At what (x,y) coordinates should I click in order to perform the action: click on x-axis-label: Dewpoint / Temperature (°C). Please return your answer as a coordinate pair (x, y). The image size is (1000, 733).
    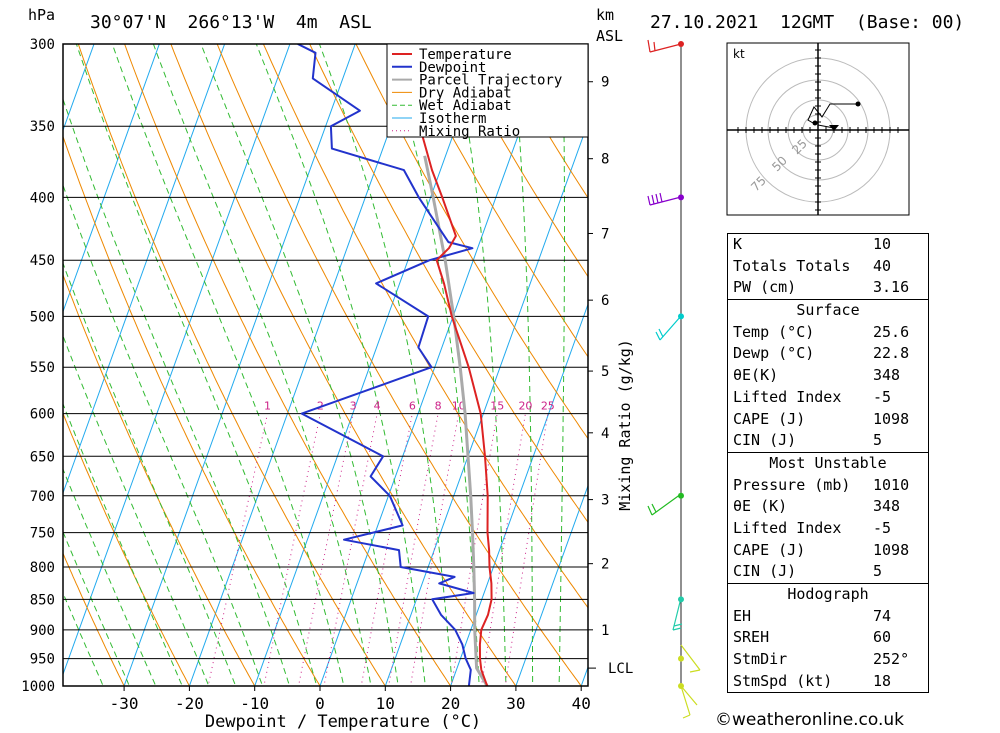
    Looking at the image, I should click on (343, 722).